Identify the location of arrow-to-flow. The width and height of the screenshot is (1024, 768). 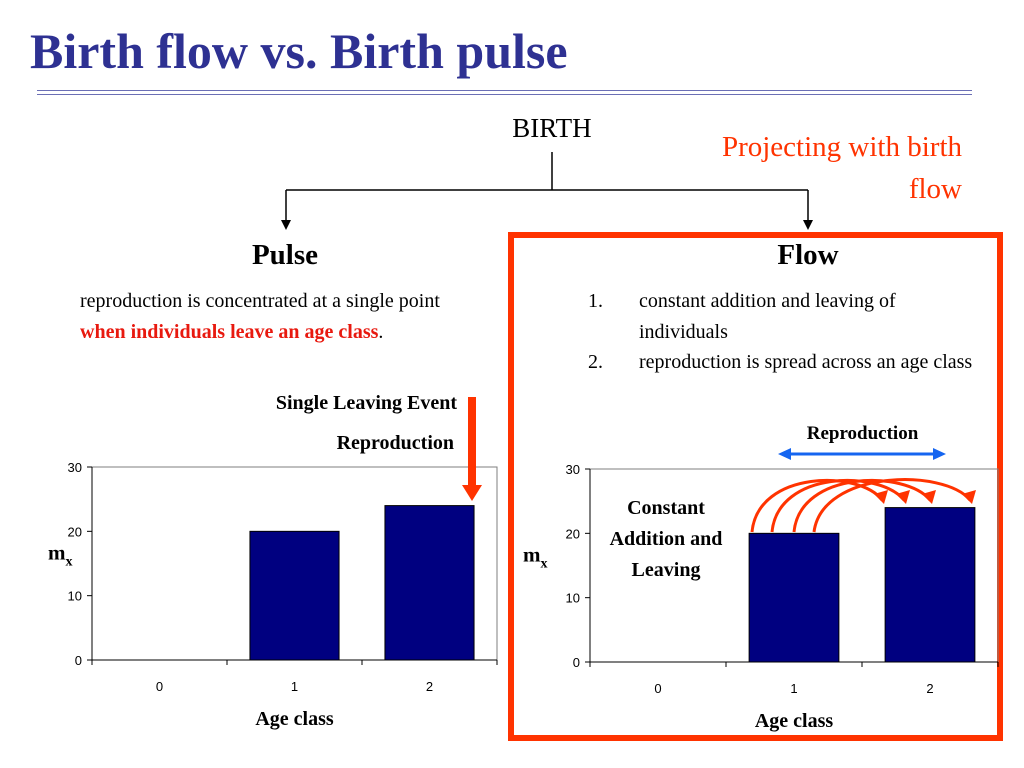
(808, 225).